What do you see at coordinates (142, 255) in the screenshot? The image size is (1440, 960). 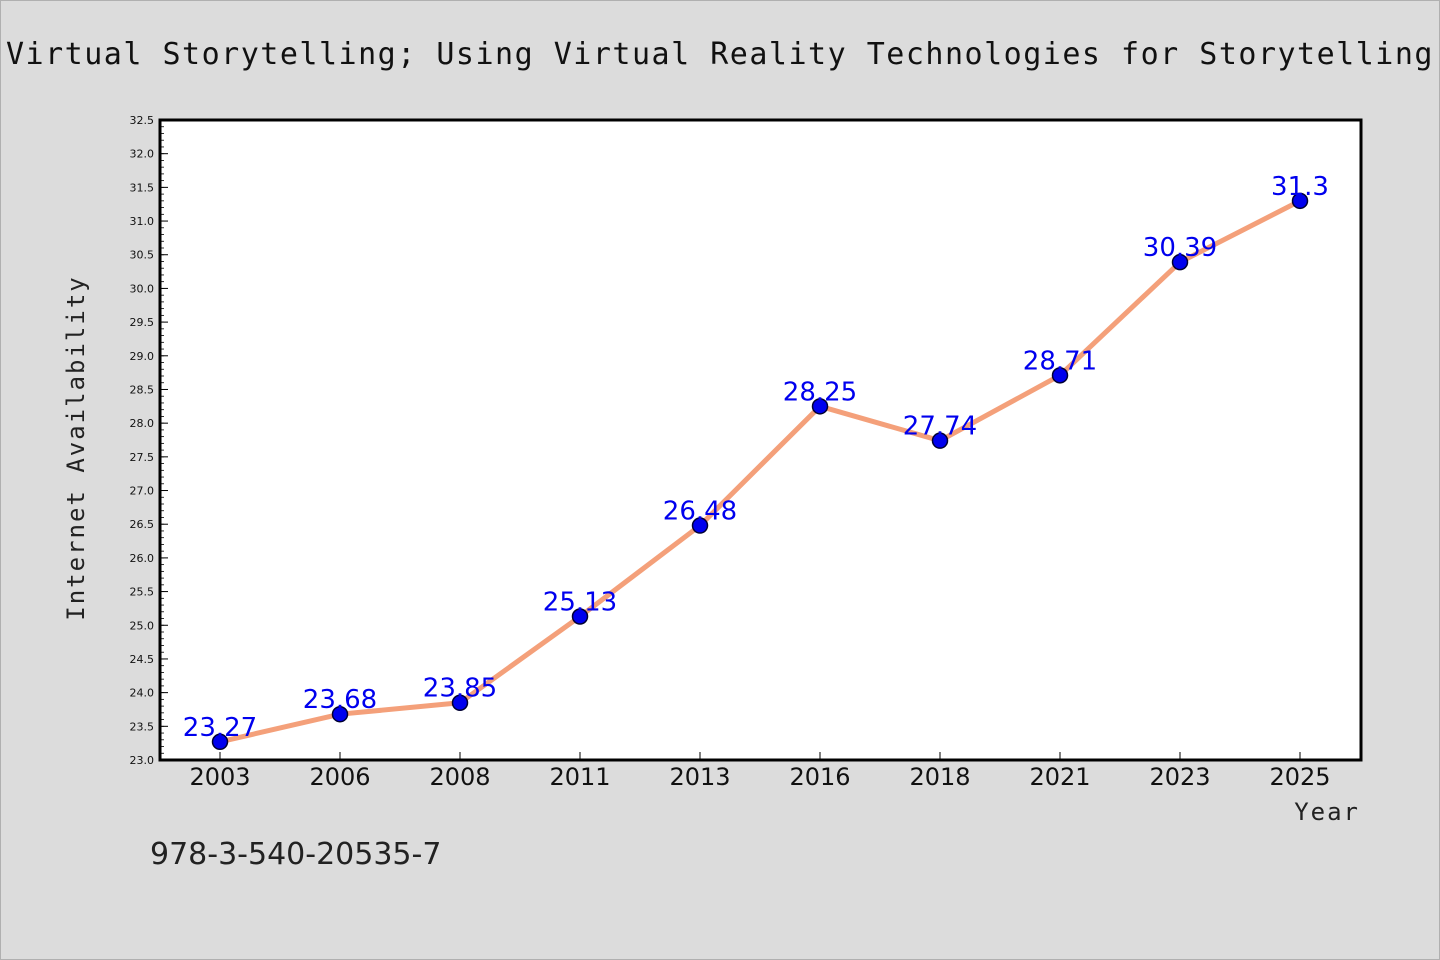 I see `y-tick-label: 30.5` at bounding box center [142, 255].